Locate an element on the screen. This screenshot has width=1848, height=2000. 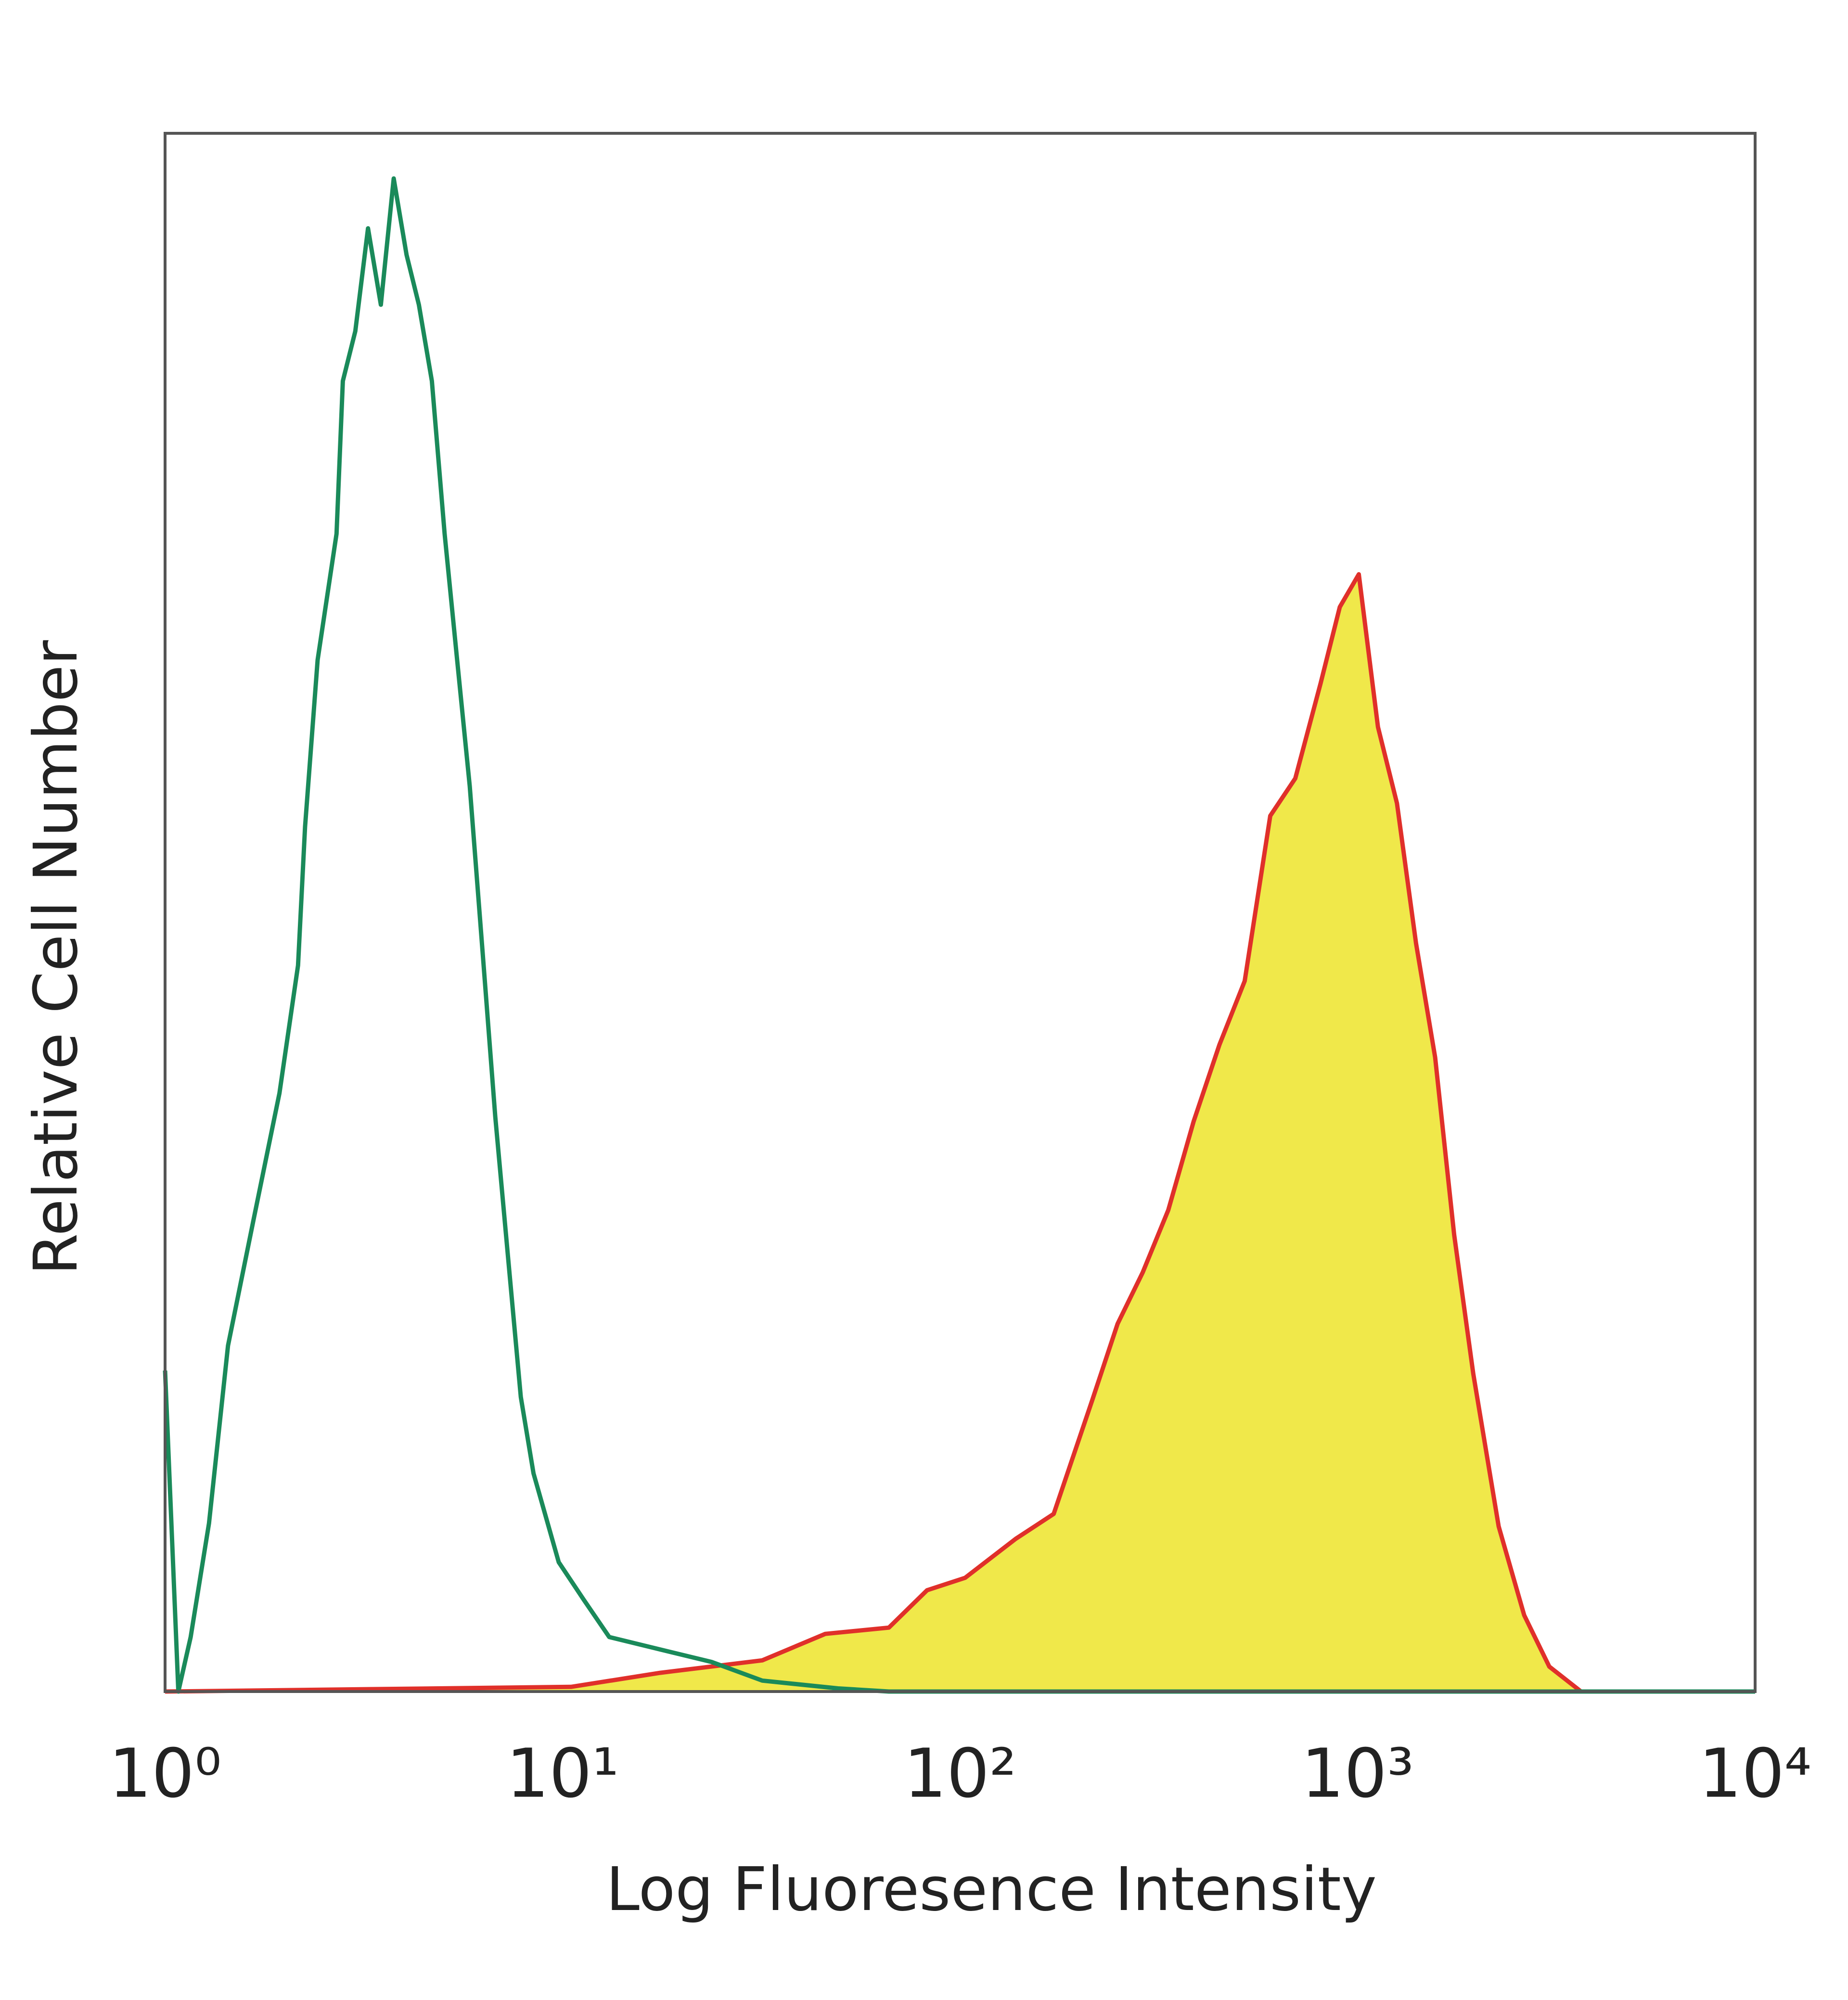
x-axis-label: Log Fluoresence Intensity is located at coordinates (991, 1889).